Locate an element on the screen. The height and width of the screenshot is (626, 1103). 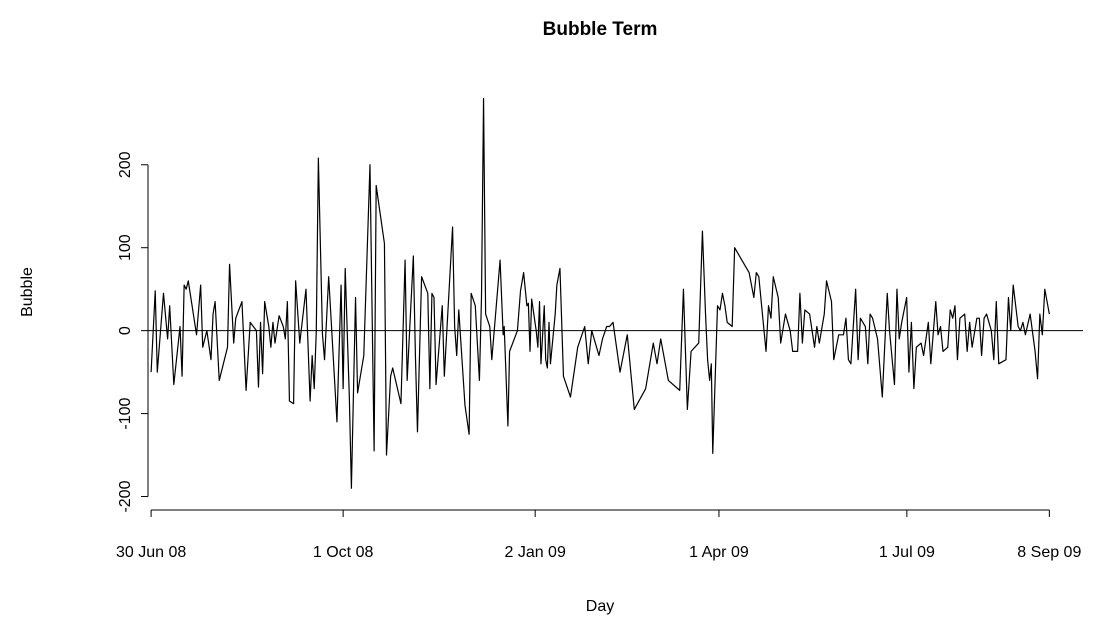
x-tick-label: 8 Sep 09 is located at coordinates (1049, 552).